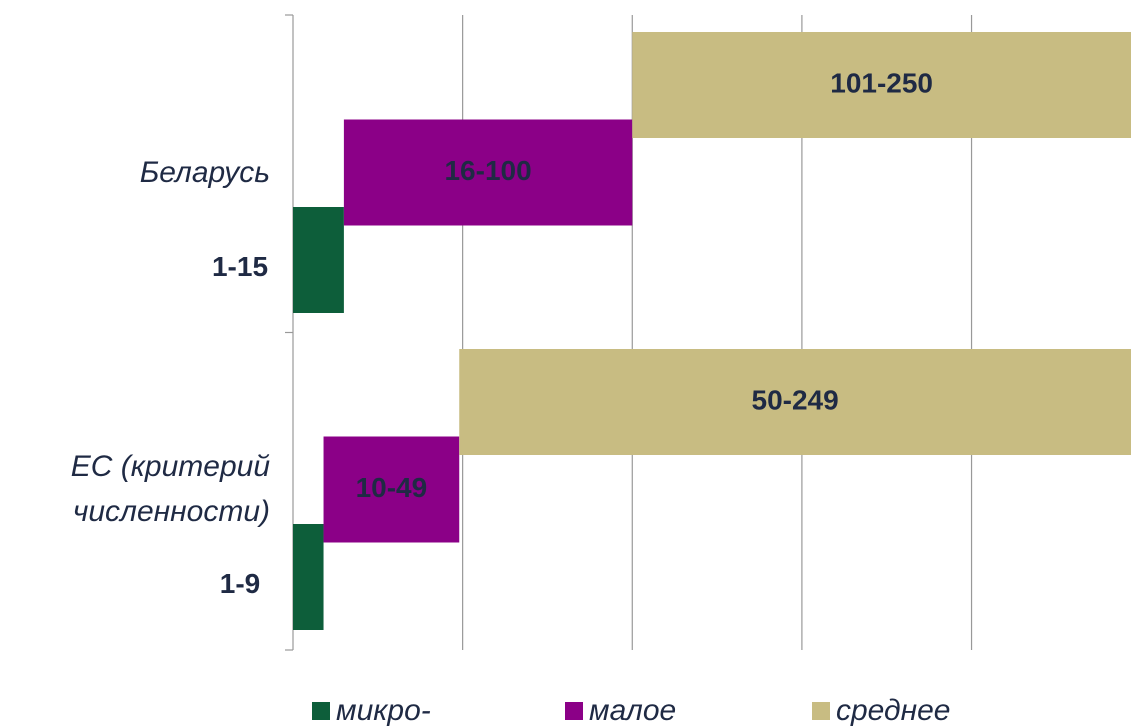  I want to click on value-label: 10-49, so click(392, 487).